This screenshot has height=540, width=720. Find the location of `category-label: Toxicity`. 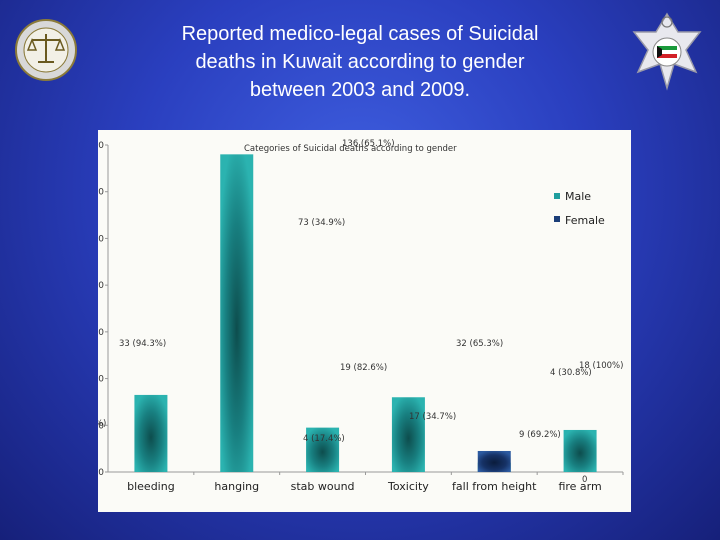

category-label: Toxicity is located at coordinates (408, 486).